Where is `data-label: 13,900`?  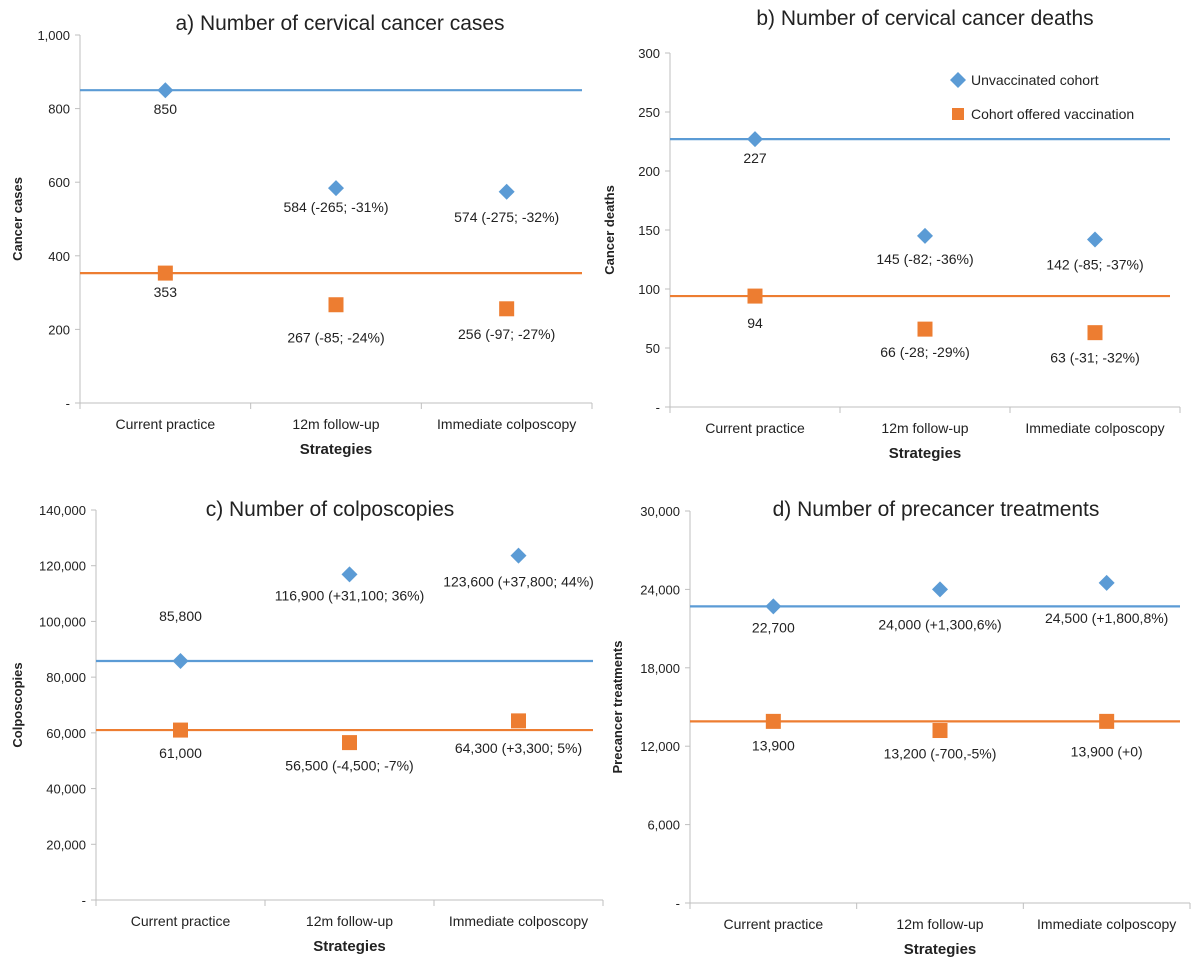
data-label: 13,900 is located at coordinates (773, 745).